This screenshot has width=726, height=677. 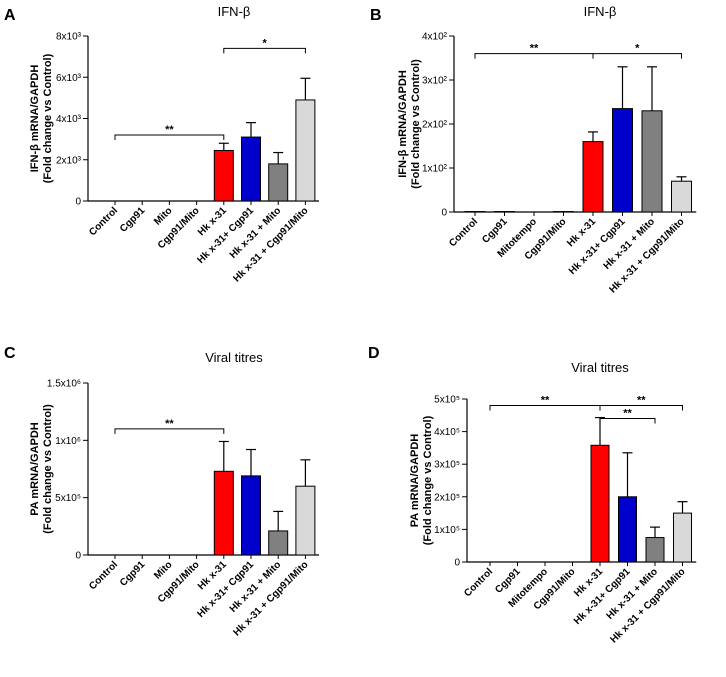 What do you see at coordinates (69, 37) in the screenshot?
I see `y-tick-label: 8x10³` at bounding box center [69, 37].